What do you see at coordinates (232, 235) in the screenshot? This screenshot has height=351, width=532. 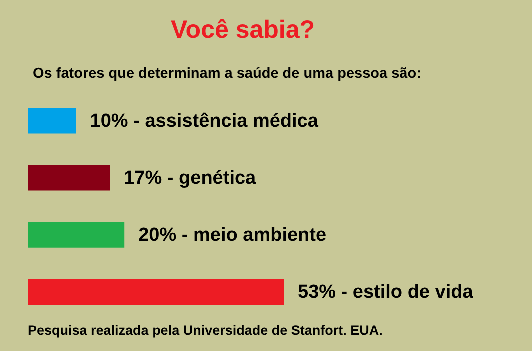 I see `data-label: 20% - meio ambiente` at bounding box center [232, 235].